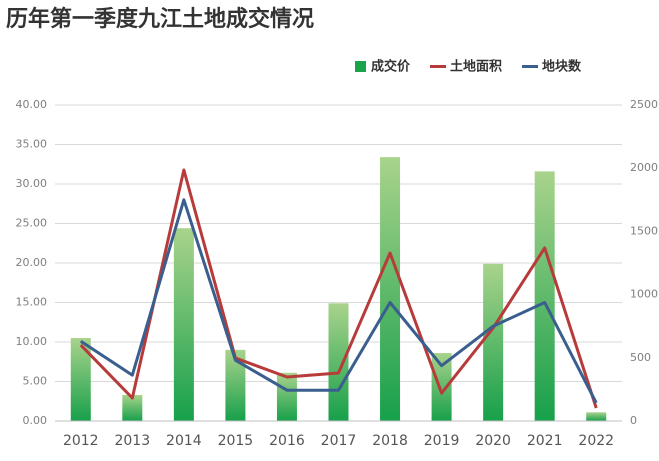 This screenshot has width=659, height=461. Describe the element at coordinates (442, 441) in the screenshot. I see `x-tick-label: 2019` at that location.